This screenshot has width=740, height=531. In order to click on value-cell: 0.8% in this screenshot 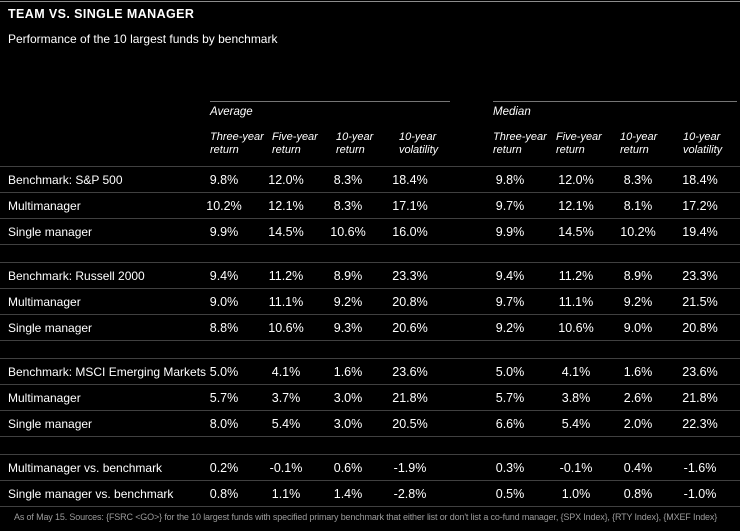, I will do `click(638, 493)`.